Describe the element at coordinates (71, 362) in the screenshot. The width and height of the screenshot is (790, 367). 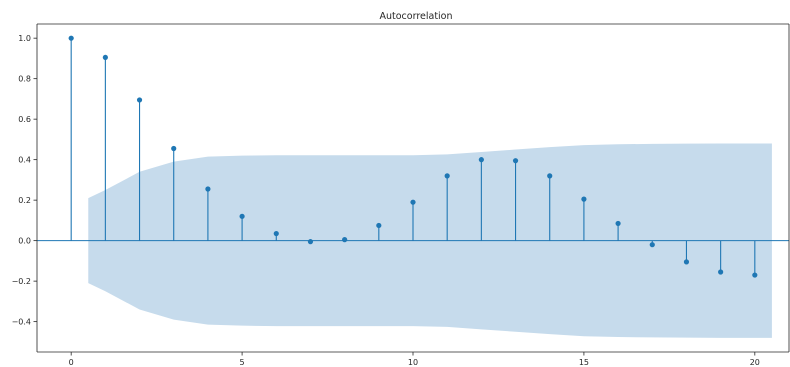
I see `x-tick-label: 0` at that location.